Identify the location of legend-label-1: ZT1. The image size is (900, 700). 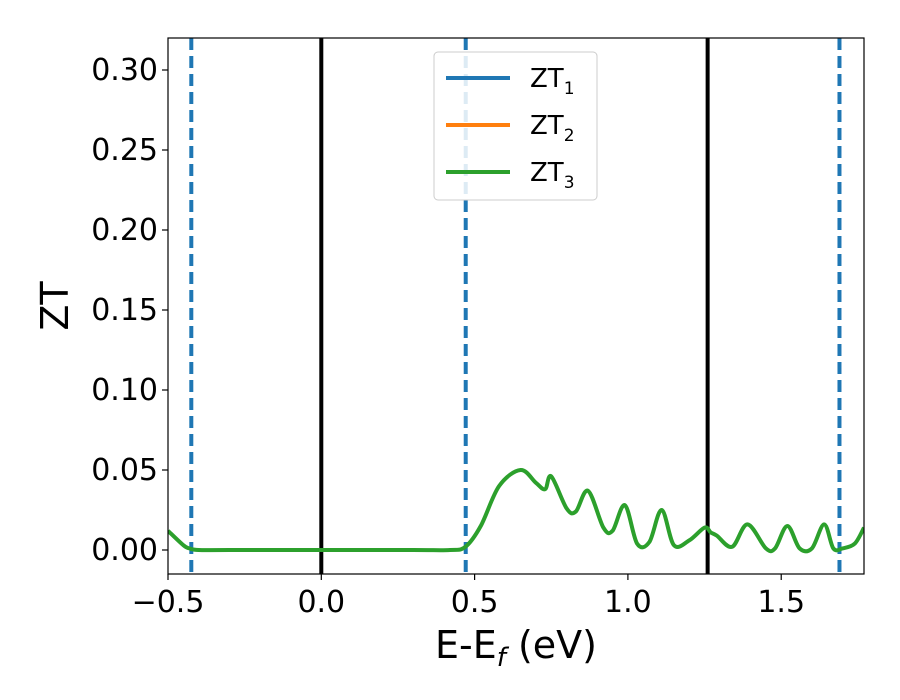
(552, 81).